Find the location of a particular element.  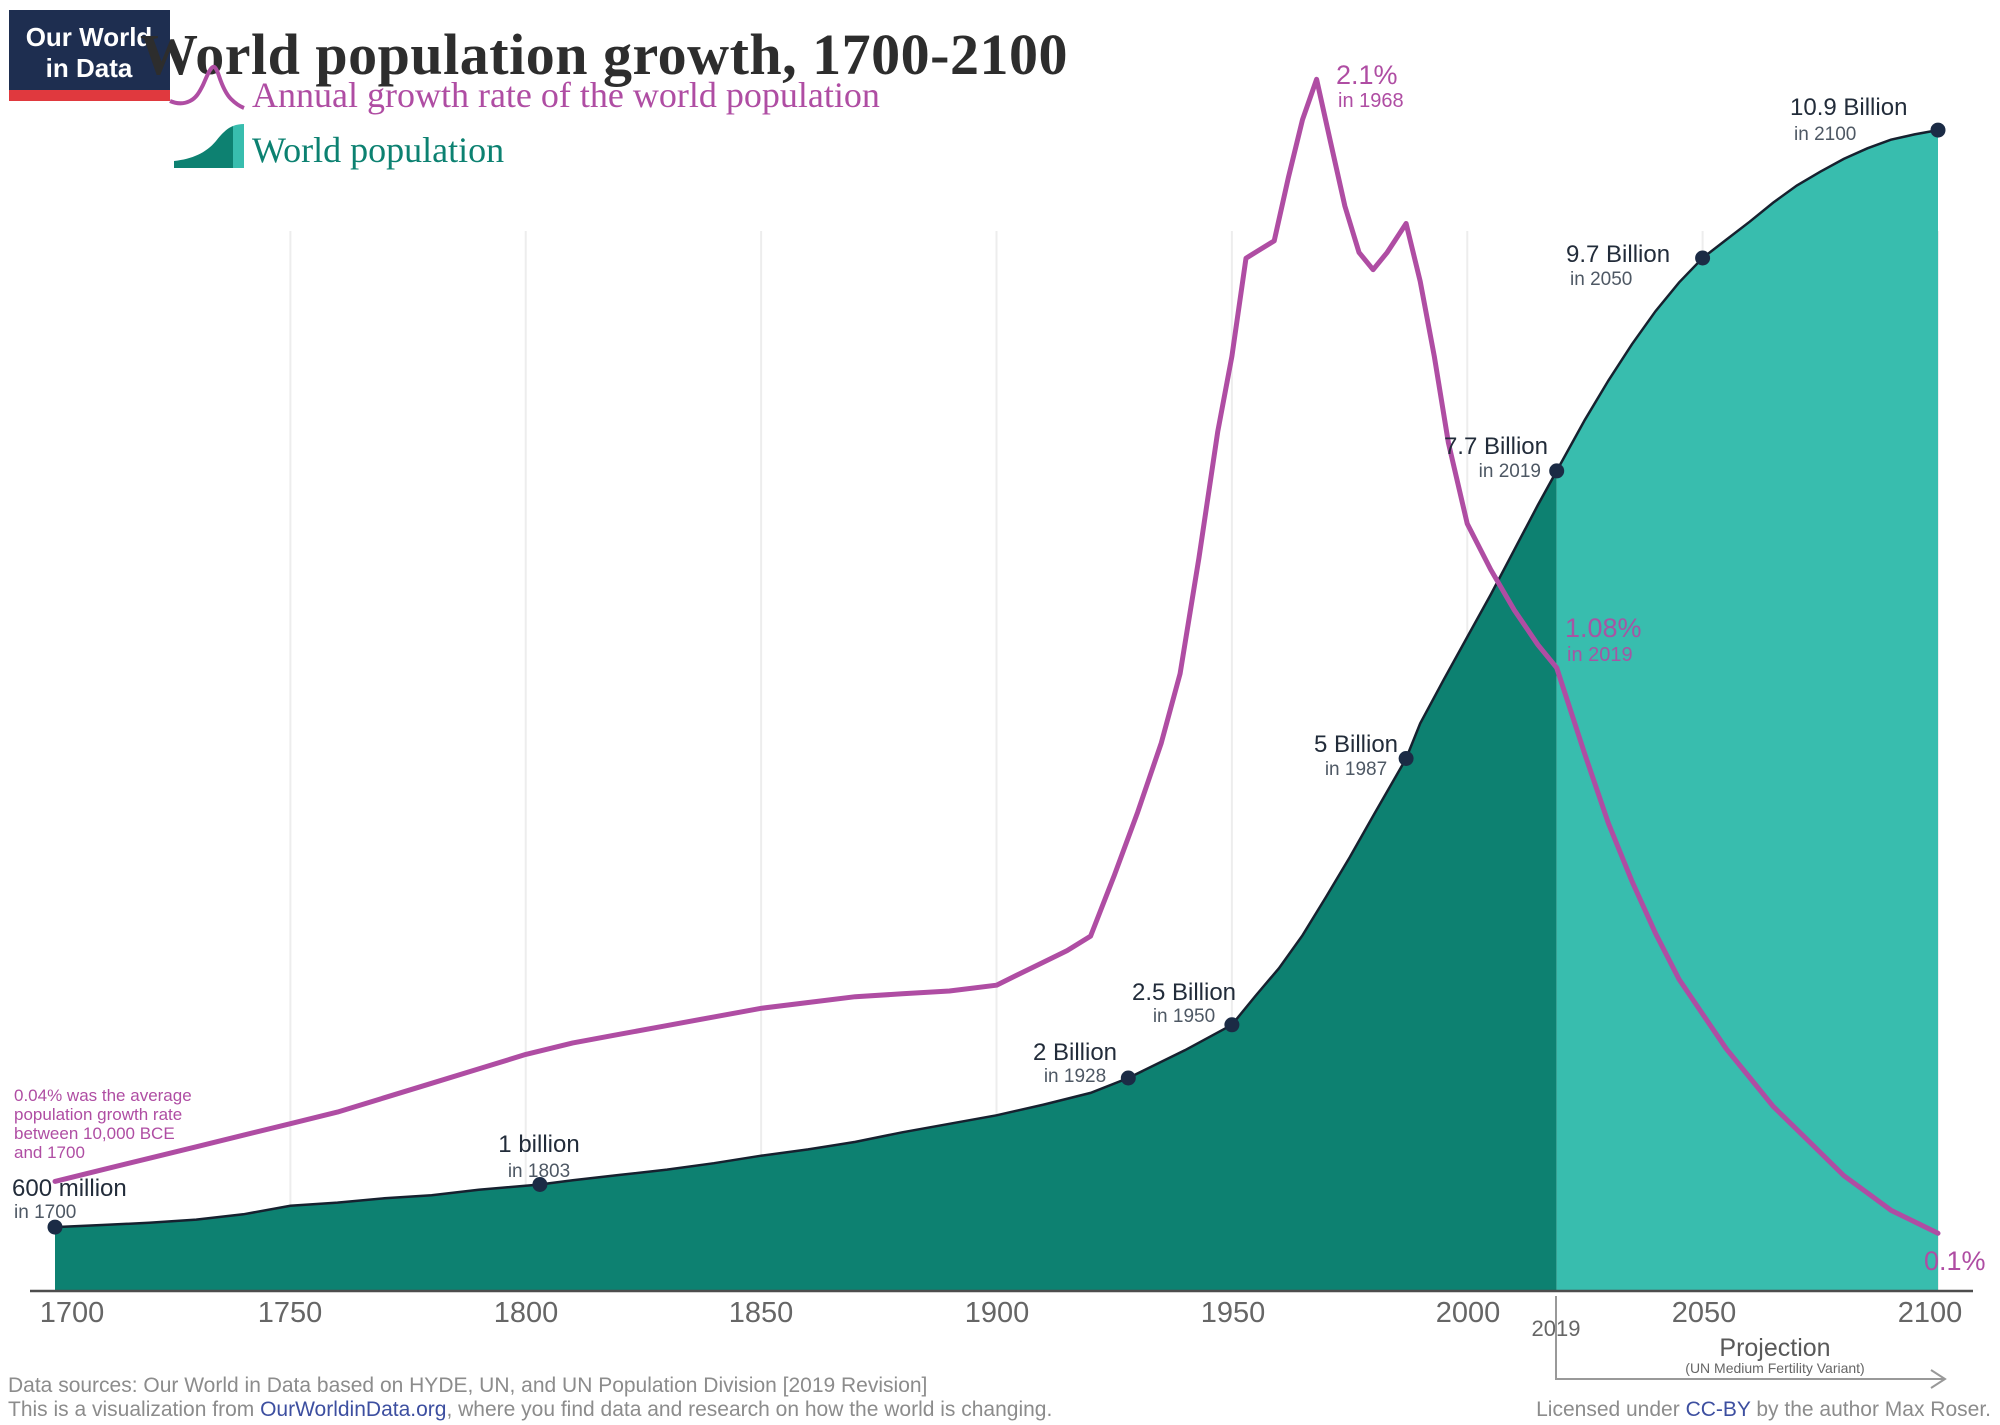

ccby-link: CC-BY is located at coordinates (1718, 1409).